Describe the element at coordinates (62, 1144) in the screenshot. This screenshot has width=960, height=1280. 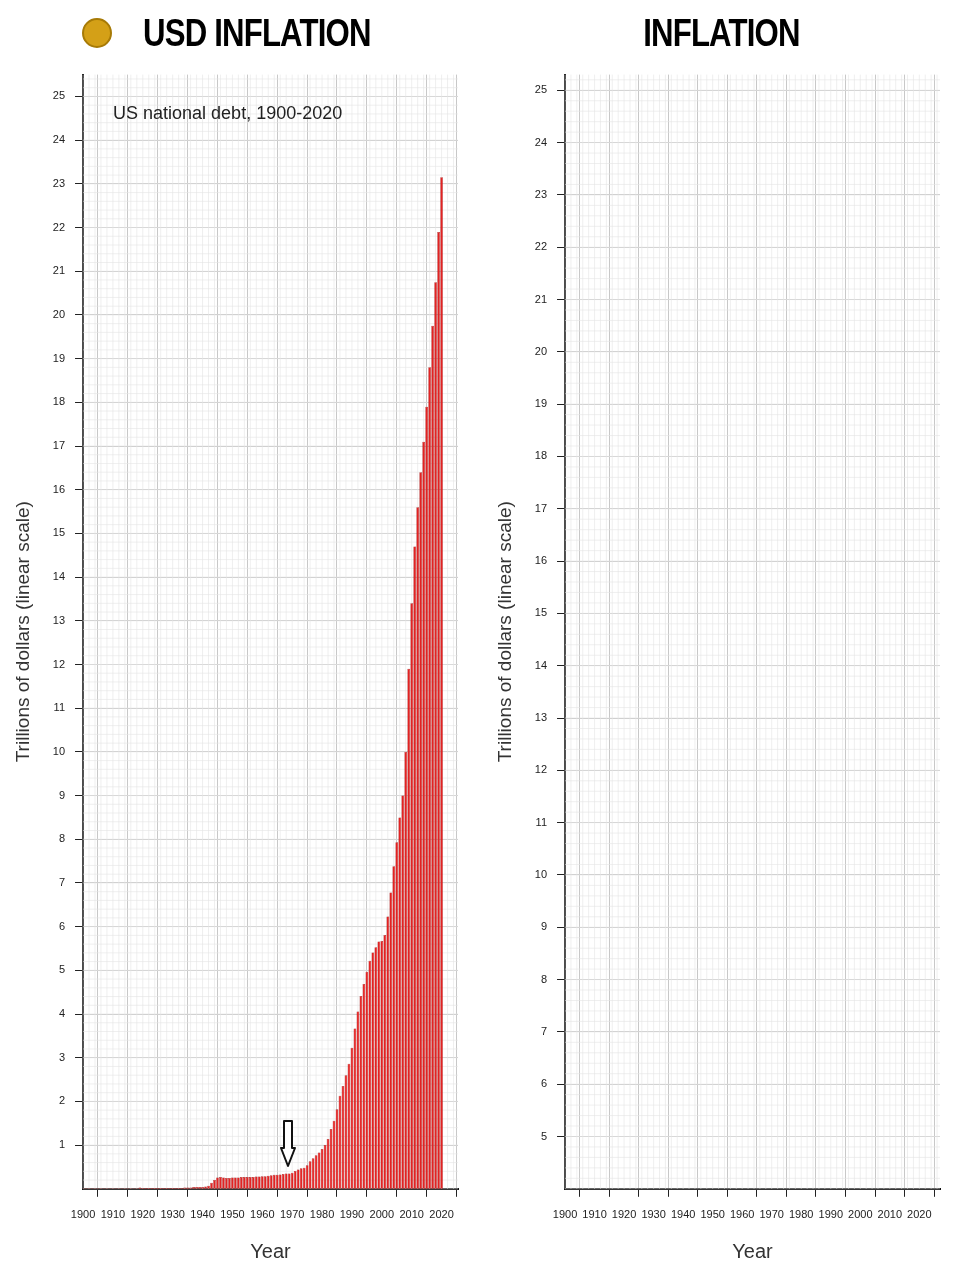
I see `y-tick-label: 1` at that location.